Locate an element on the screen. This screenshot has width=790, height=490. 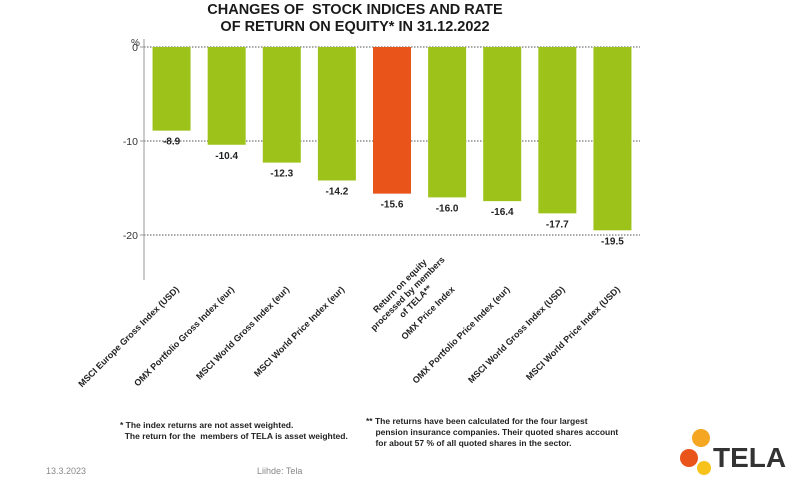
x-tick-label: MSCI World Price Index (eur) is located at coordinates (299, 331).